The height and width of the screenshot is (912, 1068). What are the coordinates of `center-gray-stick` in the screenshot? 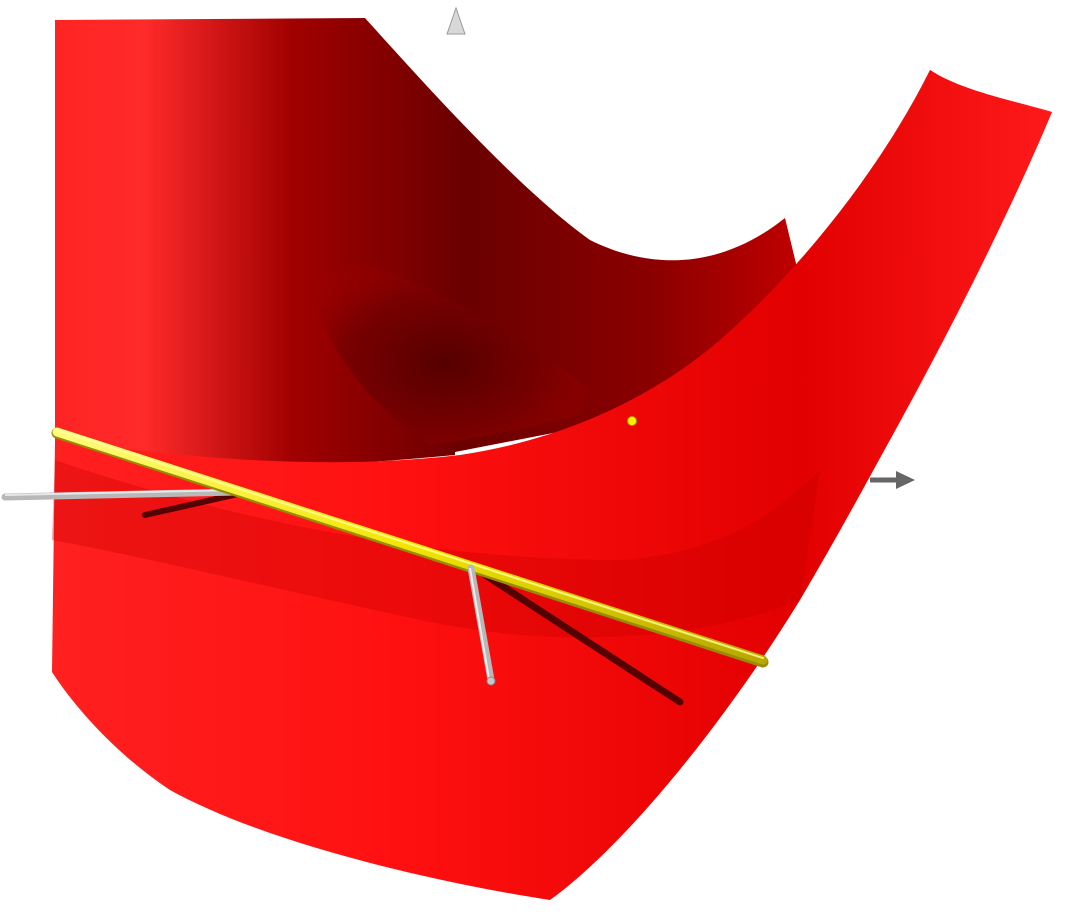 It's located at (481, 624).